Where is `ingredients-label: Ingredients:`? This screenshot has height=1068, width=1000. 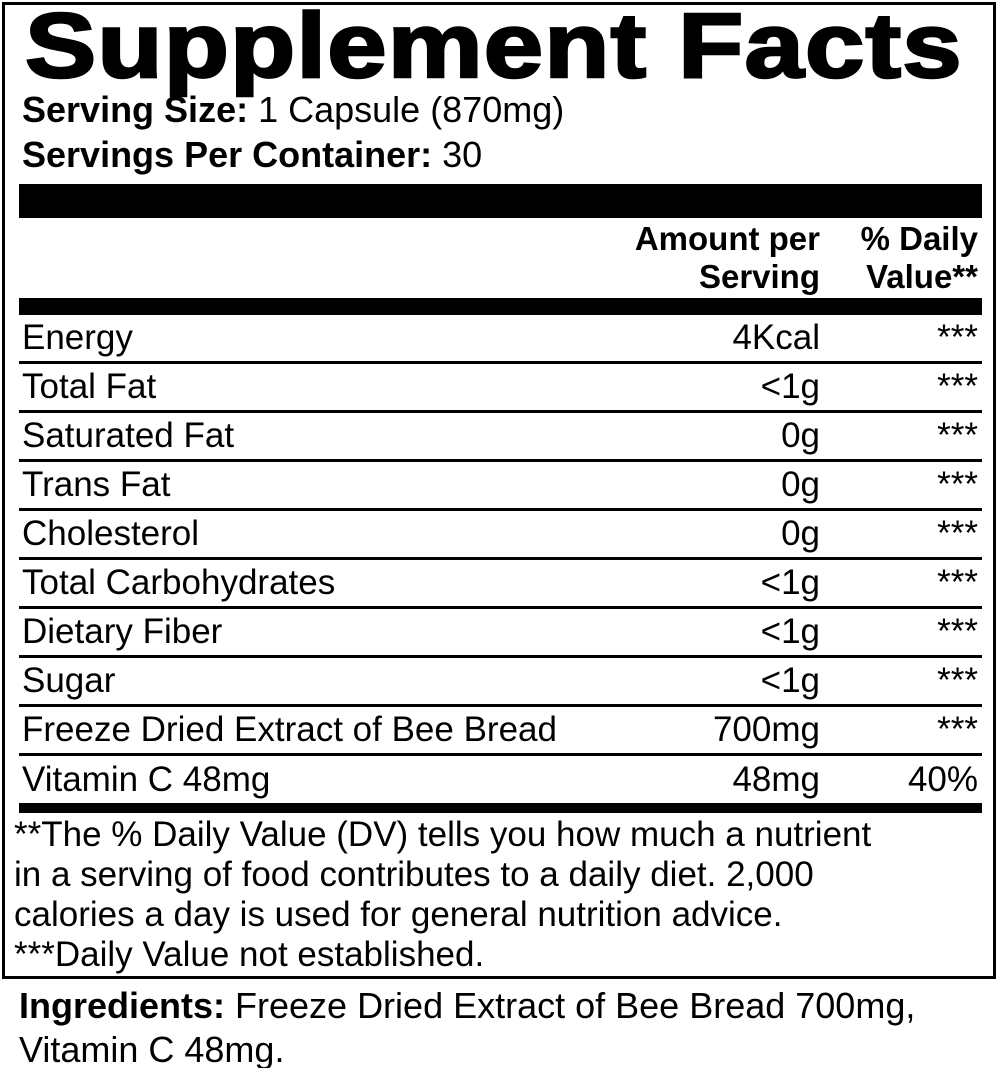 ingredients-label: Ingredients: is located at coordinates (122, 1005).